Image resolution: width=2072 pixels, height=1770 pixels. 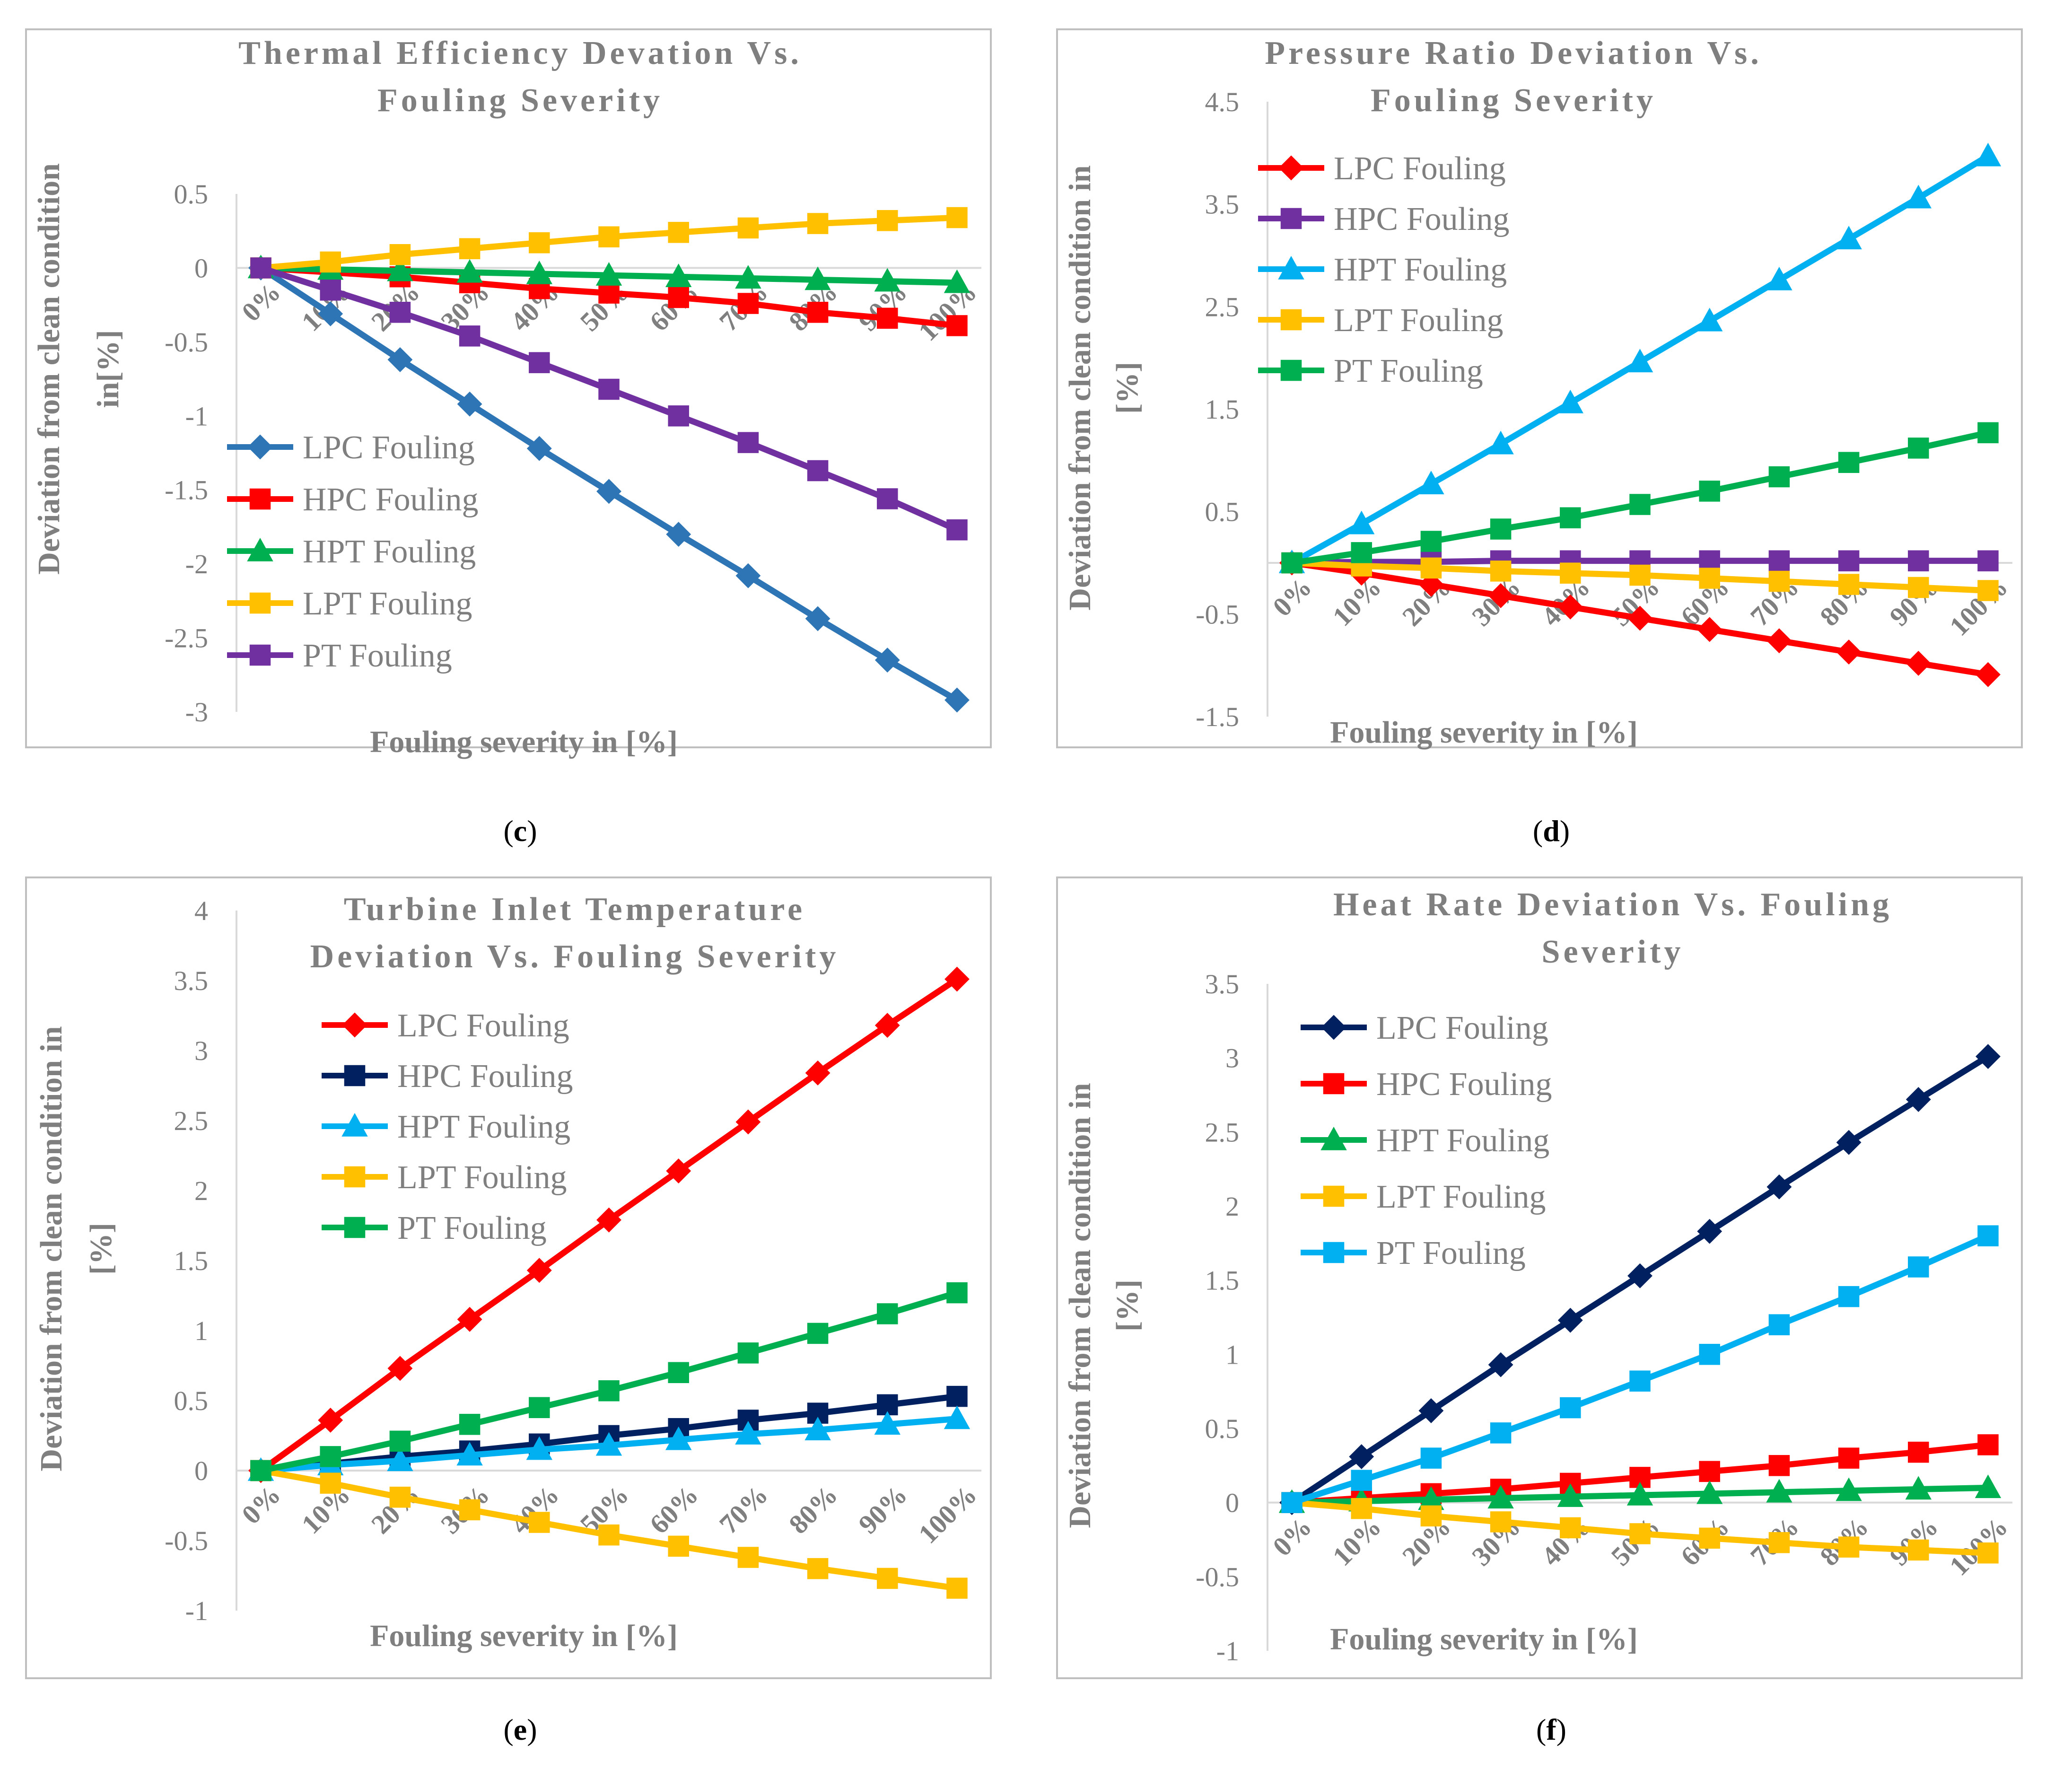 What do you see at coordinates (191, 1260) in the screenshot?
I see `y-tick-label: 1.5` at bounding box center [191, 1260].